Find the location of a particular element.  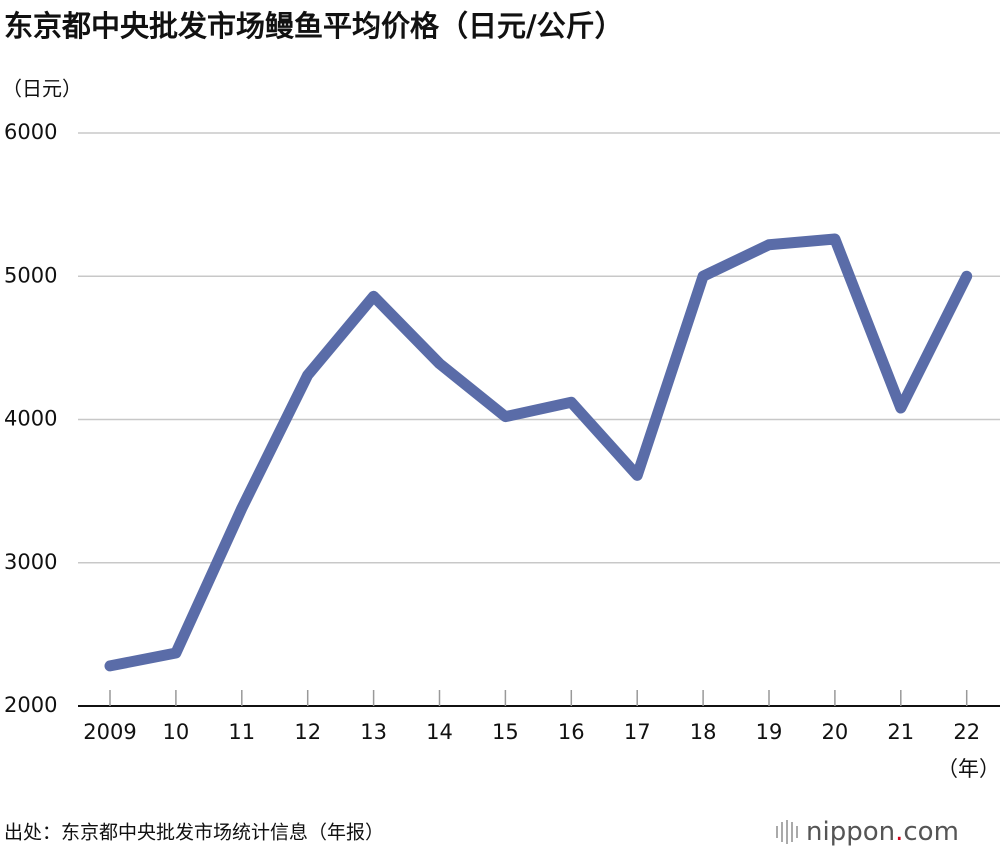

x-tick-label: 18 is located at coordinates (703, 732).